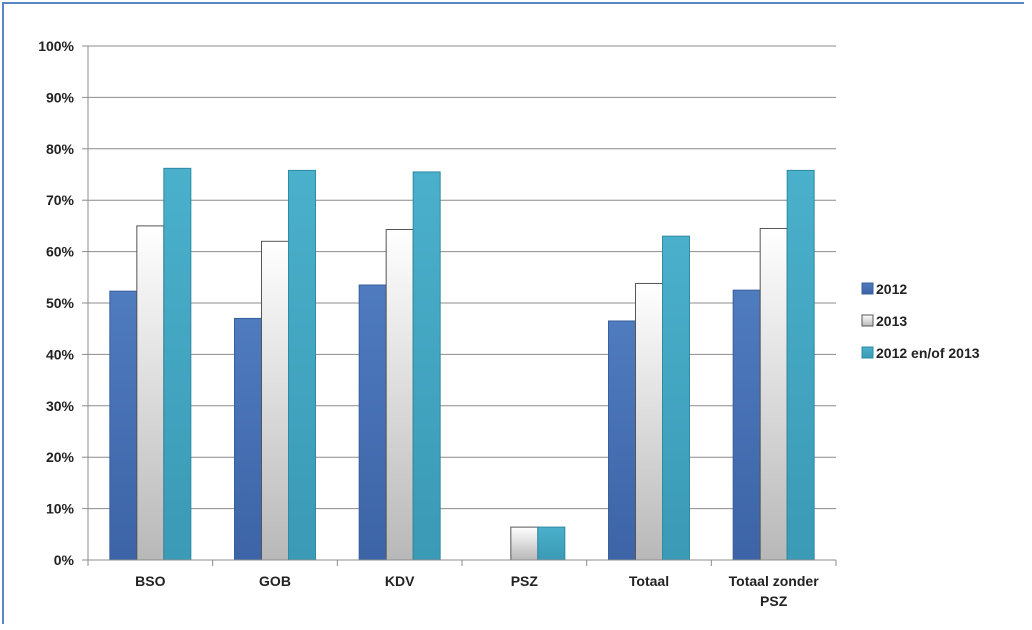 Image resolution: width=1032 pixels, height=630 pixels. I want to click on bar-2013-totaal, so click(649, 421).